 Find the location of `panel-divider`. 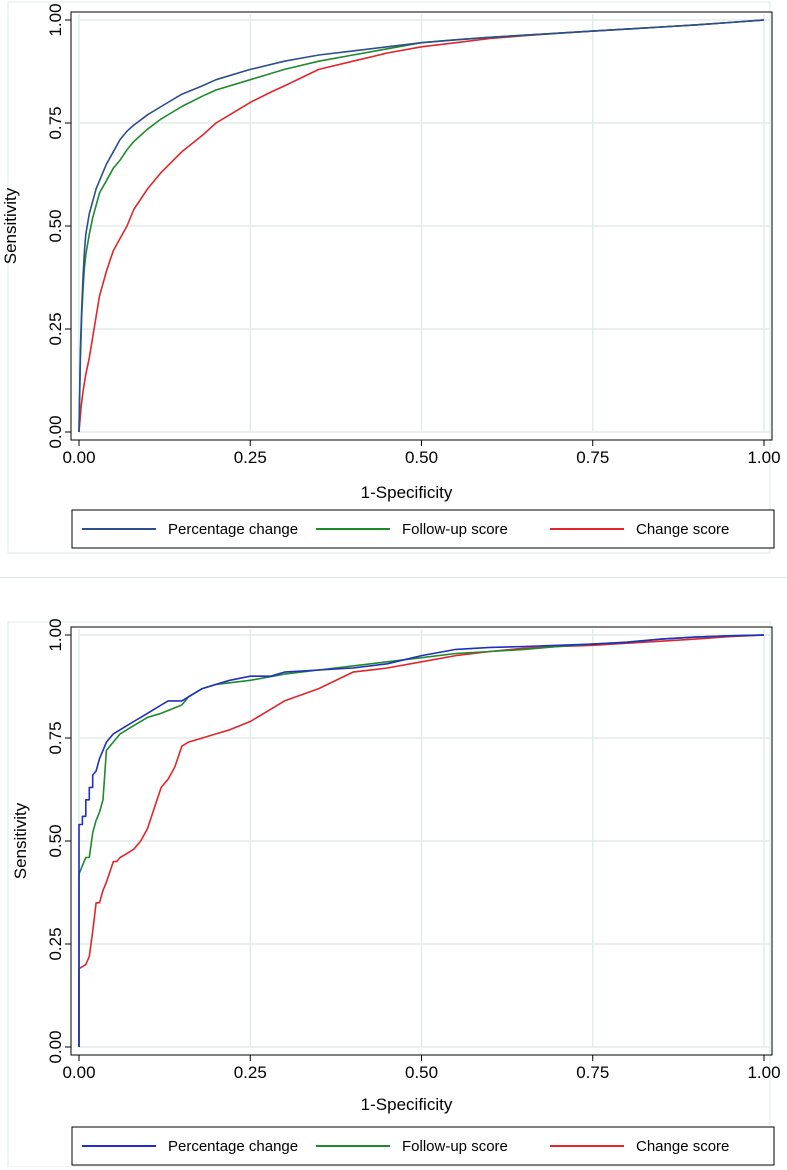

panel-divider is located at coordinates (393, 577).